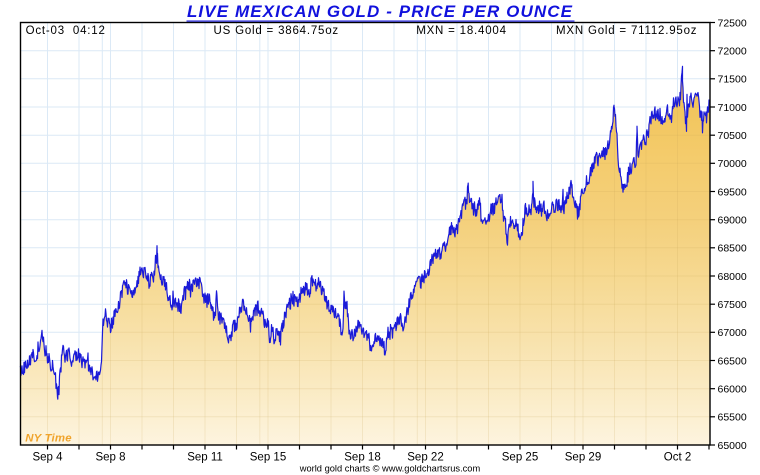 The height and width of the screenshot is (475, 760). I want to click on svg-text: 67500, so click(732, 305).